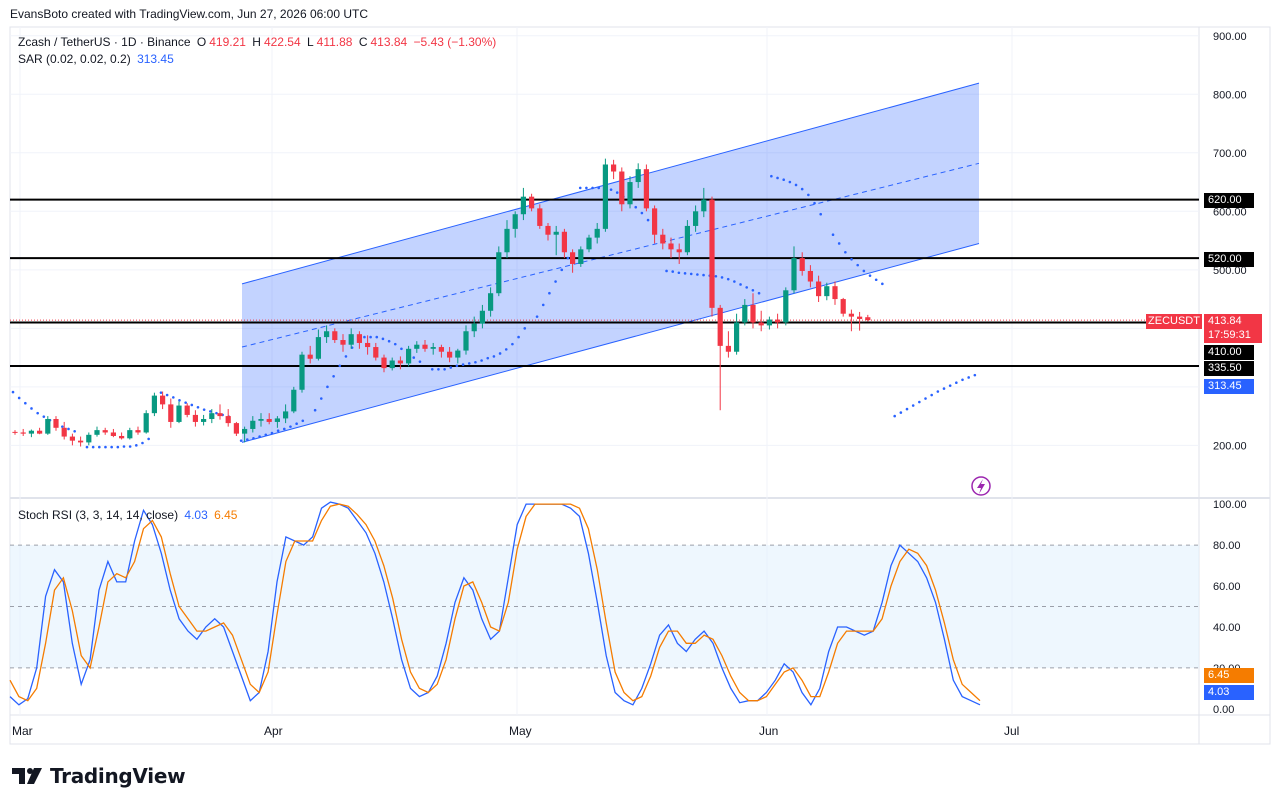 This screenshot has height=805, width=1280. I want to click on high-label: H, so click(256, 42).